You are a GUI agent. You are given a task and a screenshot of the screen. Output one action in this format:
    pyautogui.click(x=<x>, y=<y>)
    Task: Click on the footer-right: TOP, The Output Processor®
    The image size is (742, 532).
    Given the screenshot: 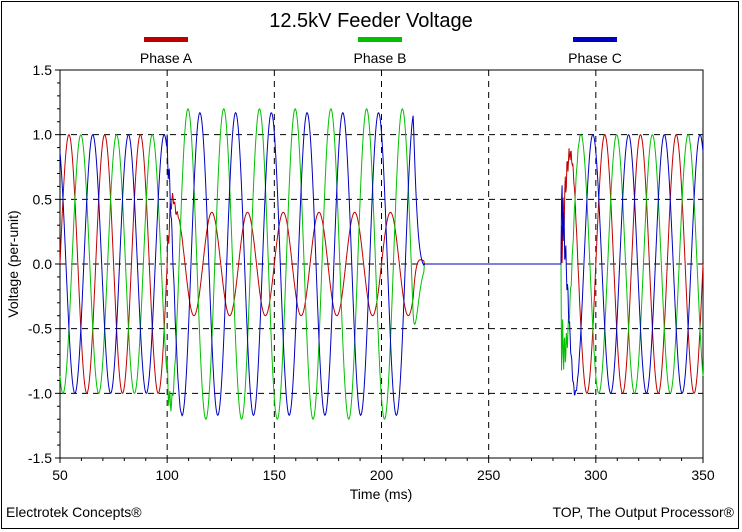 What is the action you would take?
    pyautogui.click(x=643, y=512)
    